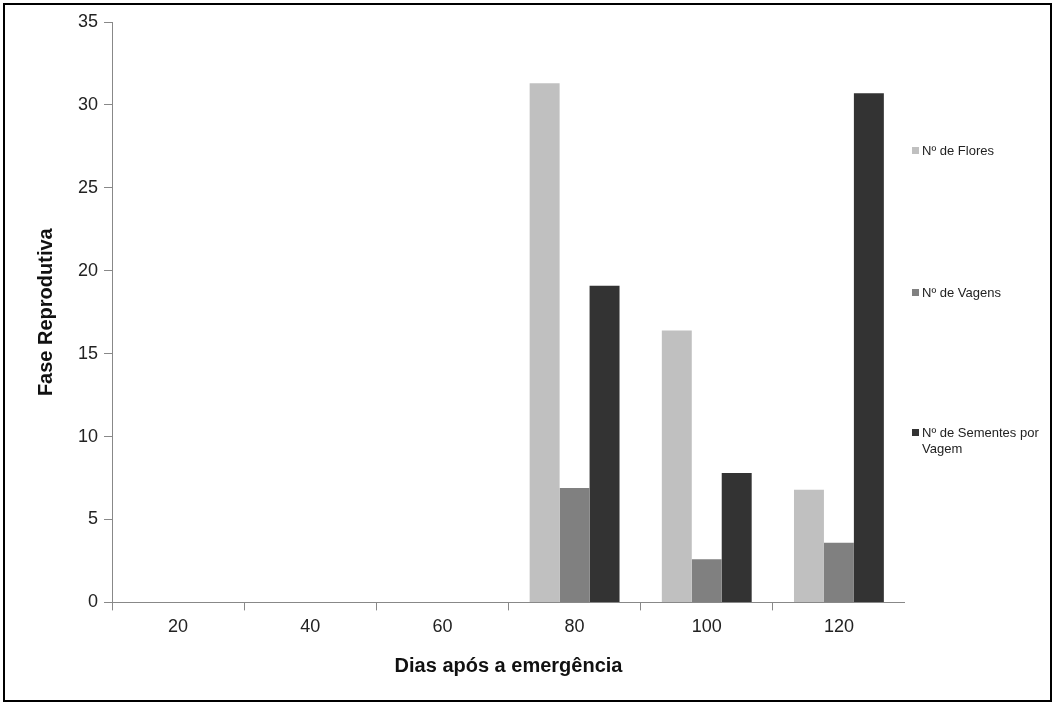  What do you see at coordinates (88, 269) in the screenshot?
I see `y-tick-label: 20` at bounding box center [88, 269].